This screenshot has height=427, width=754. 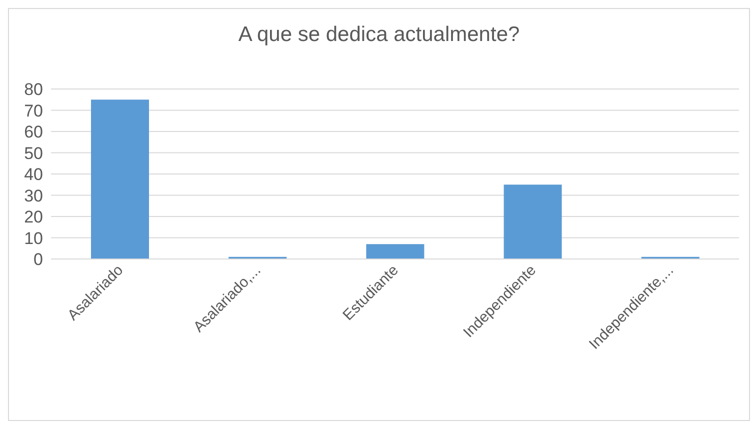 I want to click on y-tick-label: 70, so click(x=33, y=110).